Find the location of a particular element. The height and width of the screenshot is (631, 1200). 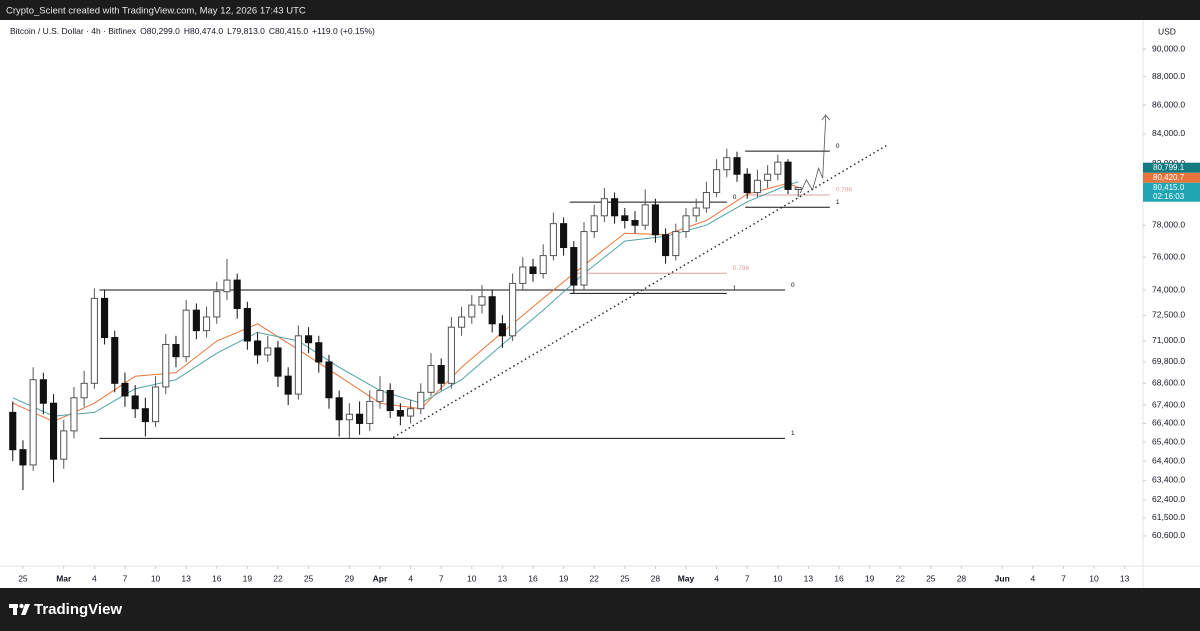

projection-arrowhead is located at coordinates (826, 117).